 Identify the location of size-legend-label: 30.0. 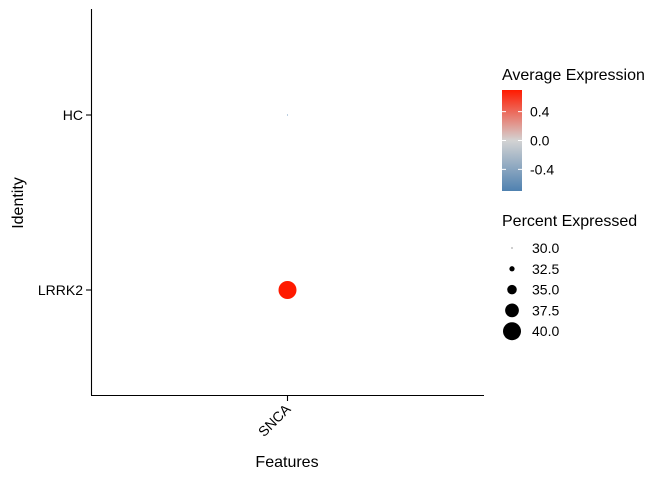
(545, 248).